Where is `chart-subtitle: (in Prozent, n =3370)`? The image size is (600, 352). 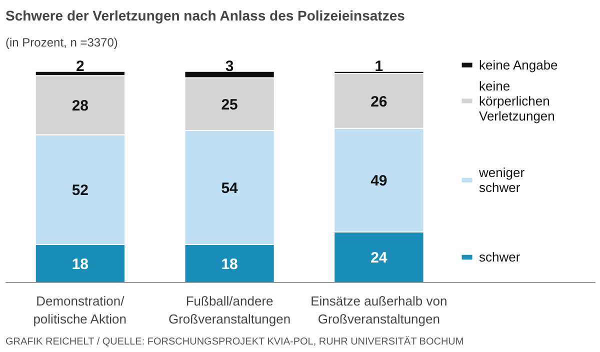 chart-subtitle: (in Prozent, n =3370) is located at coordinates (62, 43).